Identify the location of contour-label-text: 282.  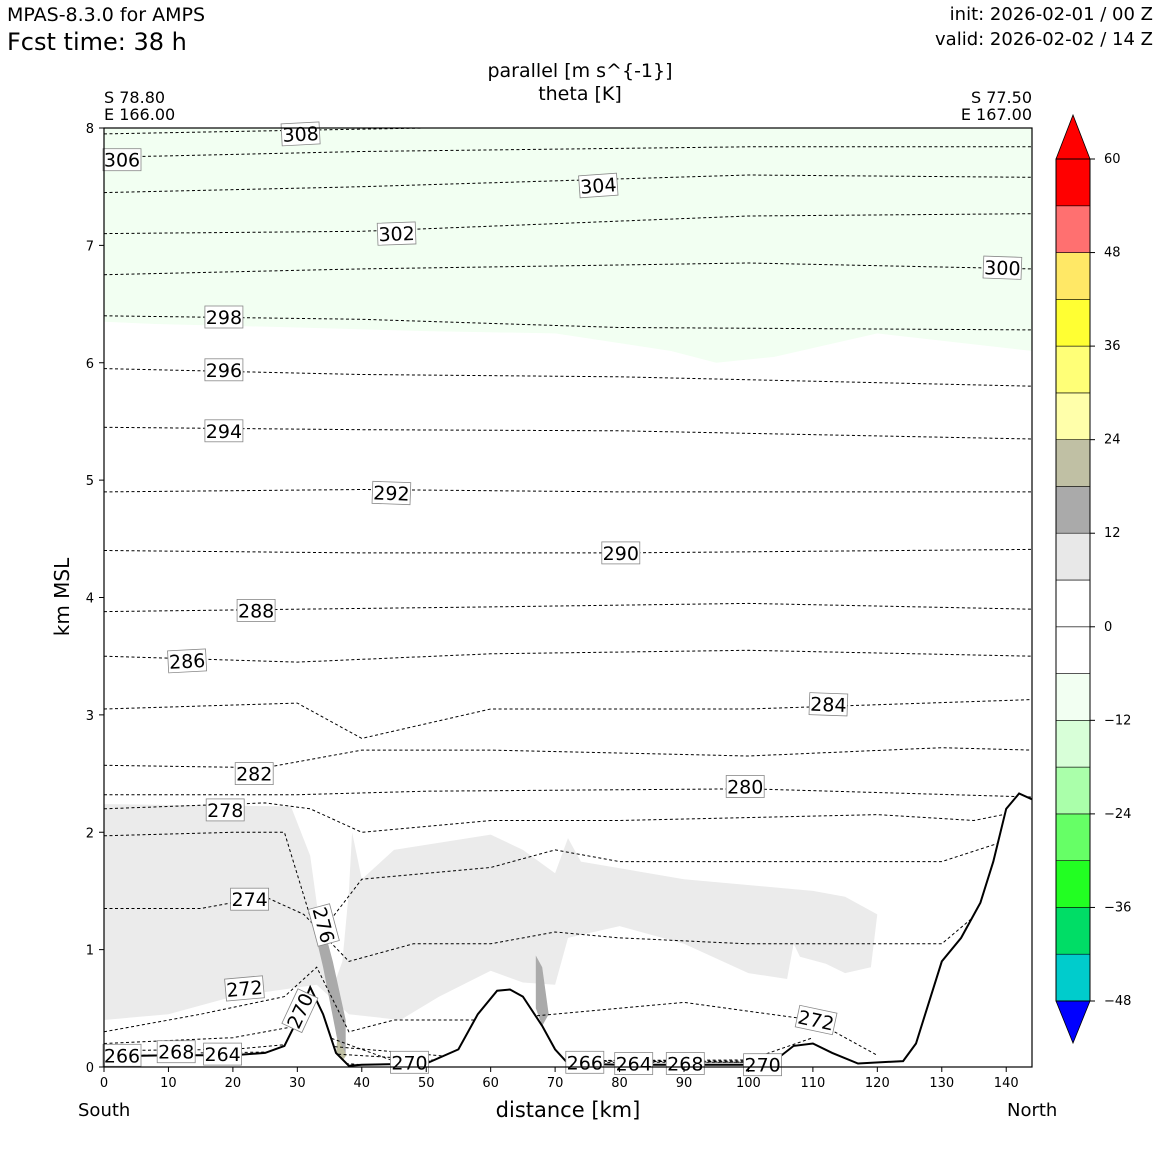
(254, 775).